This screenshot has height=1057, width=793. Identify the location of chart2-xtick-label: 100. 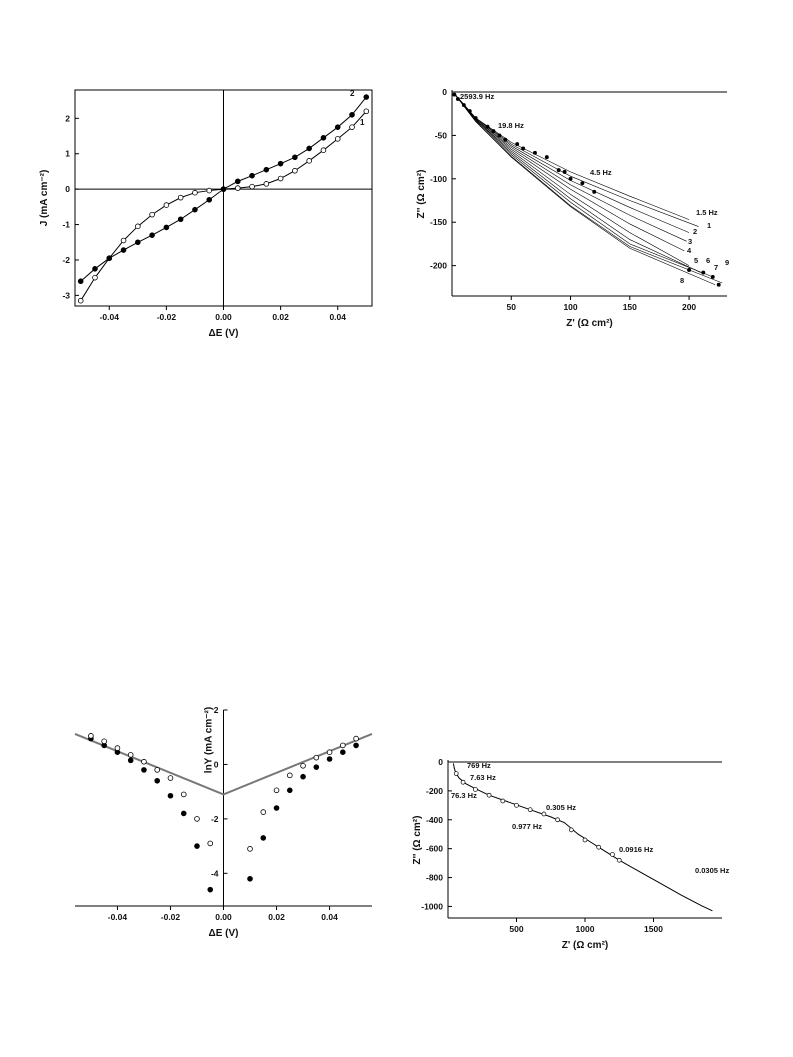
(570, 307).